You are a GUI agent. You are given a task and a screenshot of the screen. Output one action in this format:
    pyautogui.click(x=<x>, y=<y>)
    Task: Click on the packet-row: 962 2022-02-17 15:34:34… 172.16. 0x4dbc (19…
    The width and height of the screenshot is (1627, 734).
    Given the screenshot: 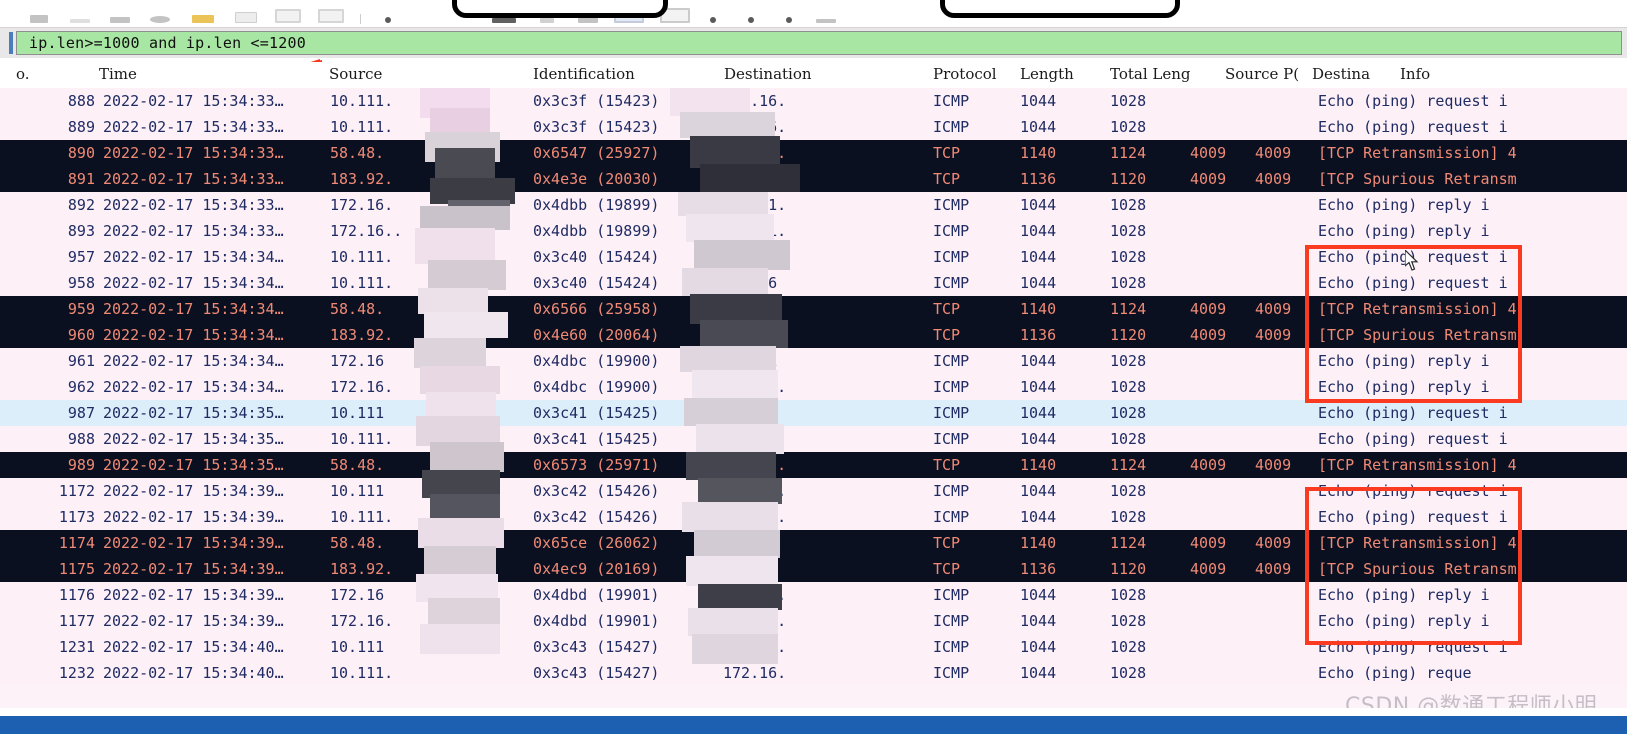 What is the action you would take?
    pyautogui.click(x=813, y=387)
    